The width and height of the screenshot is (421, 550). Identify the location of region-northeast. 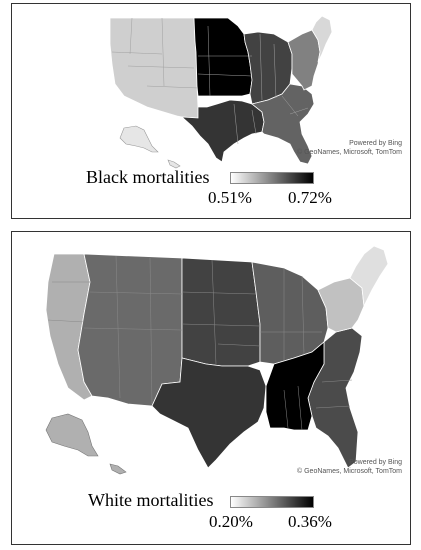
(304, 60).